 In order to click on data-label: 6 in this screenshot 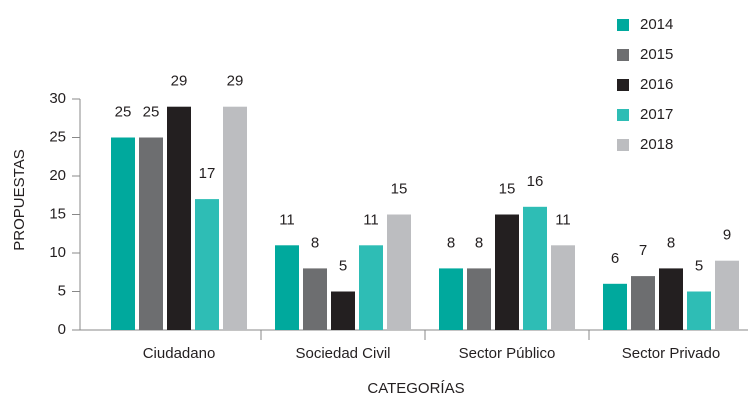, I will do `click(615, 258)`.